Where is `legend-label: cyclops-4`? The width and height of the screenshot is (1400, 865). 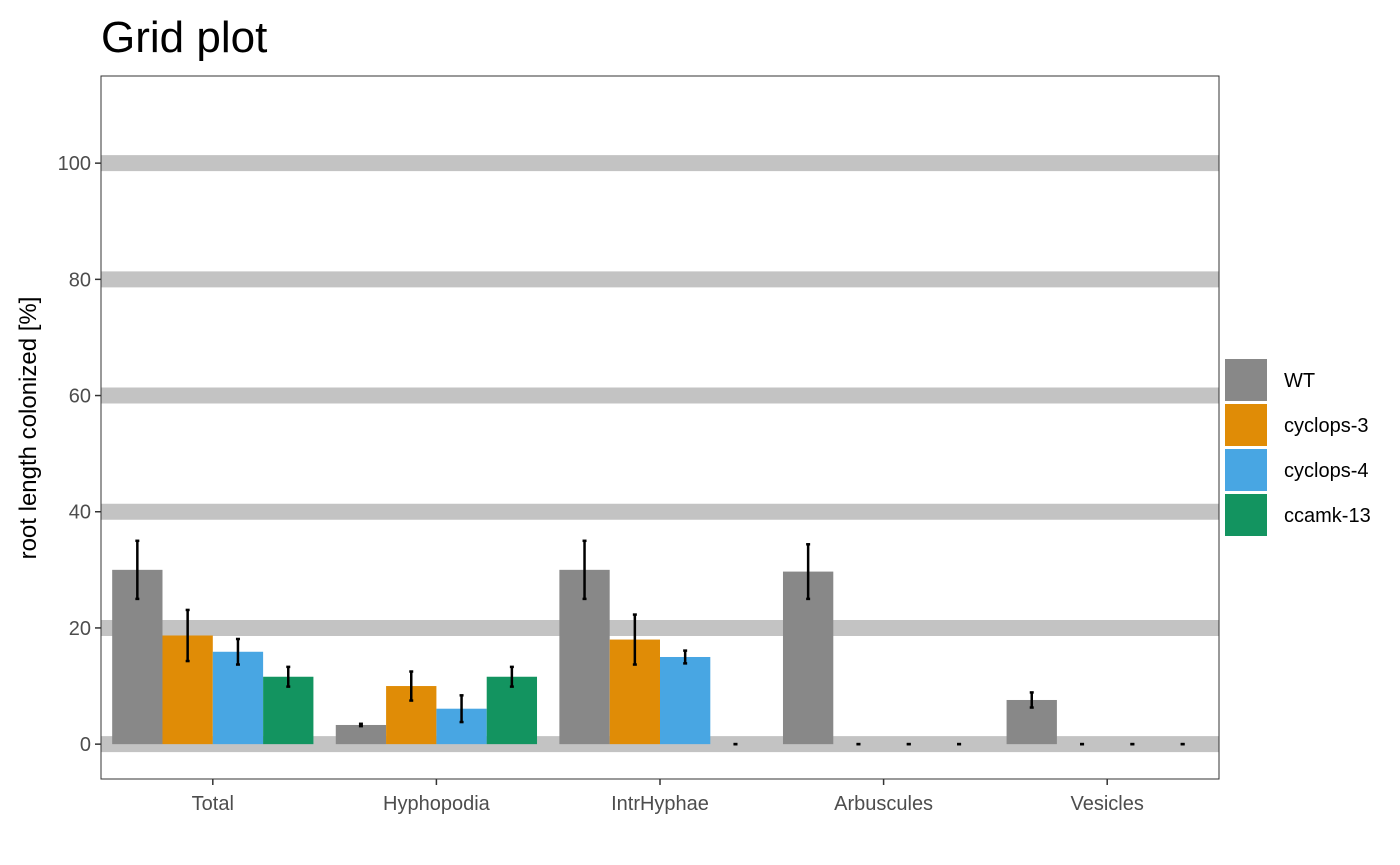 legend-label: cyclops-4 is located at coordinates (1326, 471).